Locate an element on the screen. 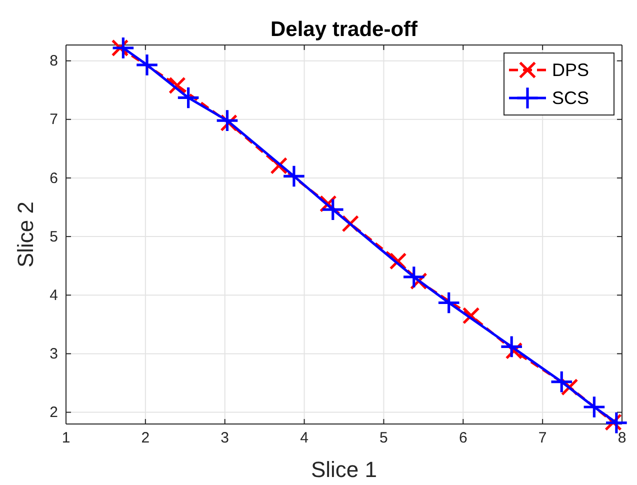 The height and width of the screenshot is (485, 637). x-tick-label: 3 is located at coordinates (225, 438).